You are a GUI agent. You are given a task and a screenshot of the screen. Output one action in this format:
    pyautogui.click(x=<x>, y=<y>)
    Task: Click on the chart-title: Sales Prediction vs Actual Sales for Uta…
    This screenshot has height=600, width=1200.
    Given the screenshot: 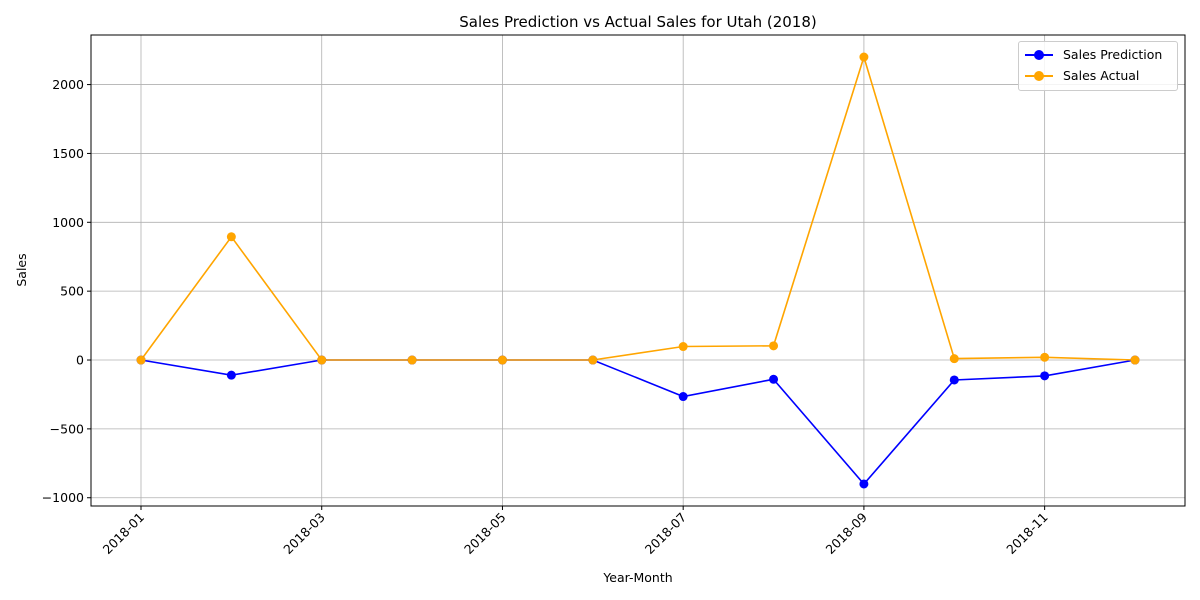 What is the action you would take?
    pyautogui.click(x=638, y=22)
    